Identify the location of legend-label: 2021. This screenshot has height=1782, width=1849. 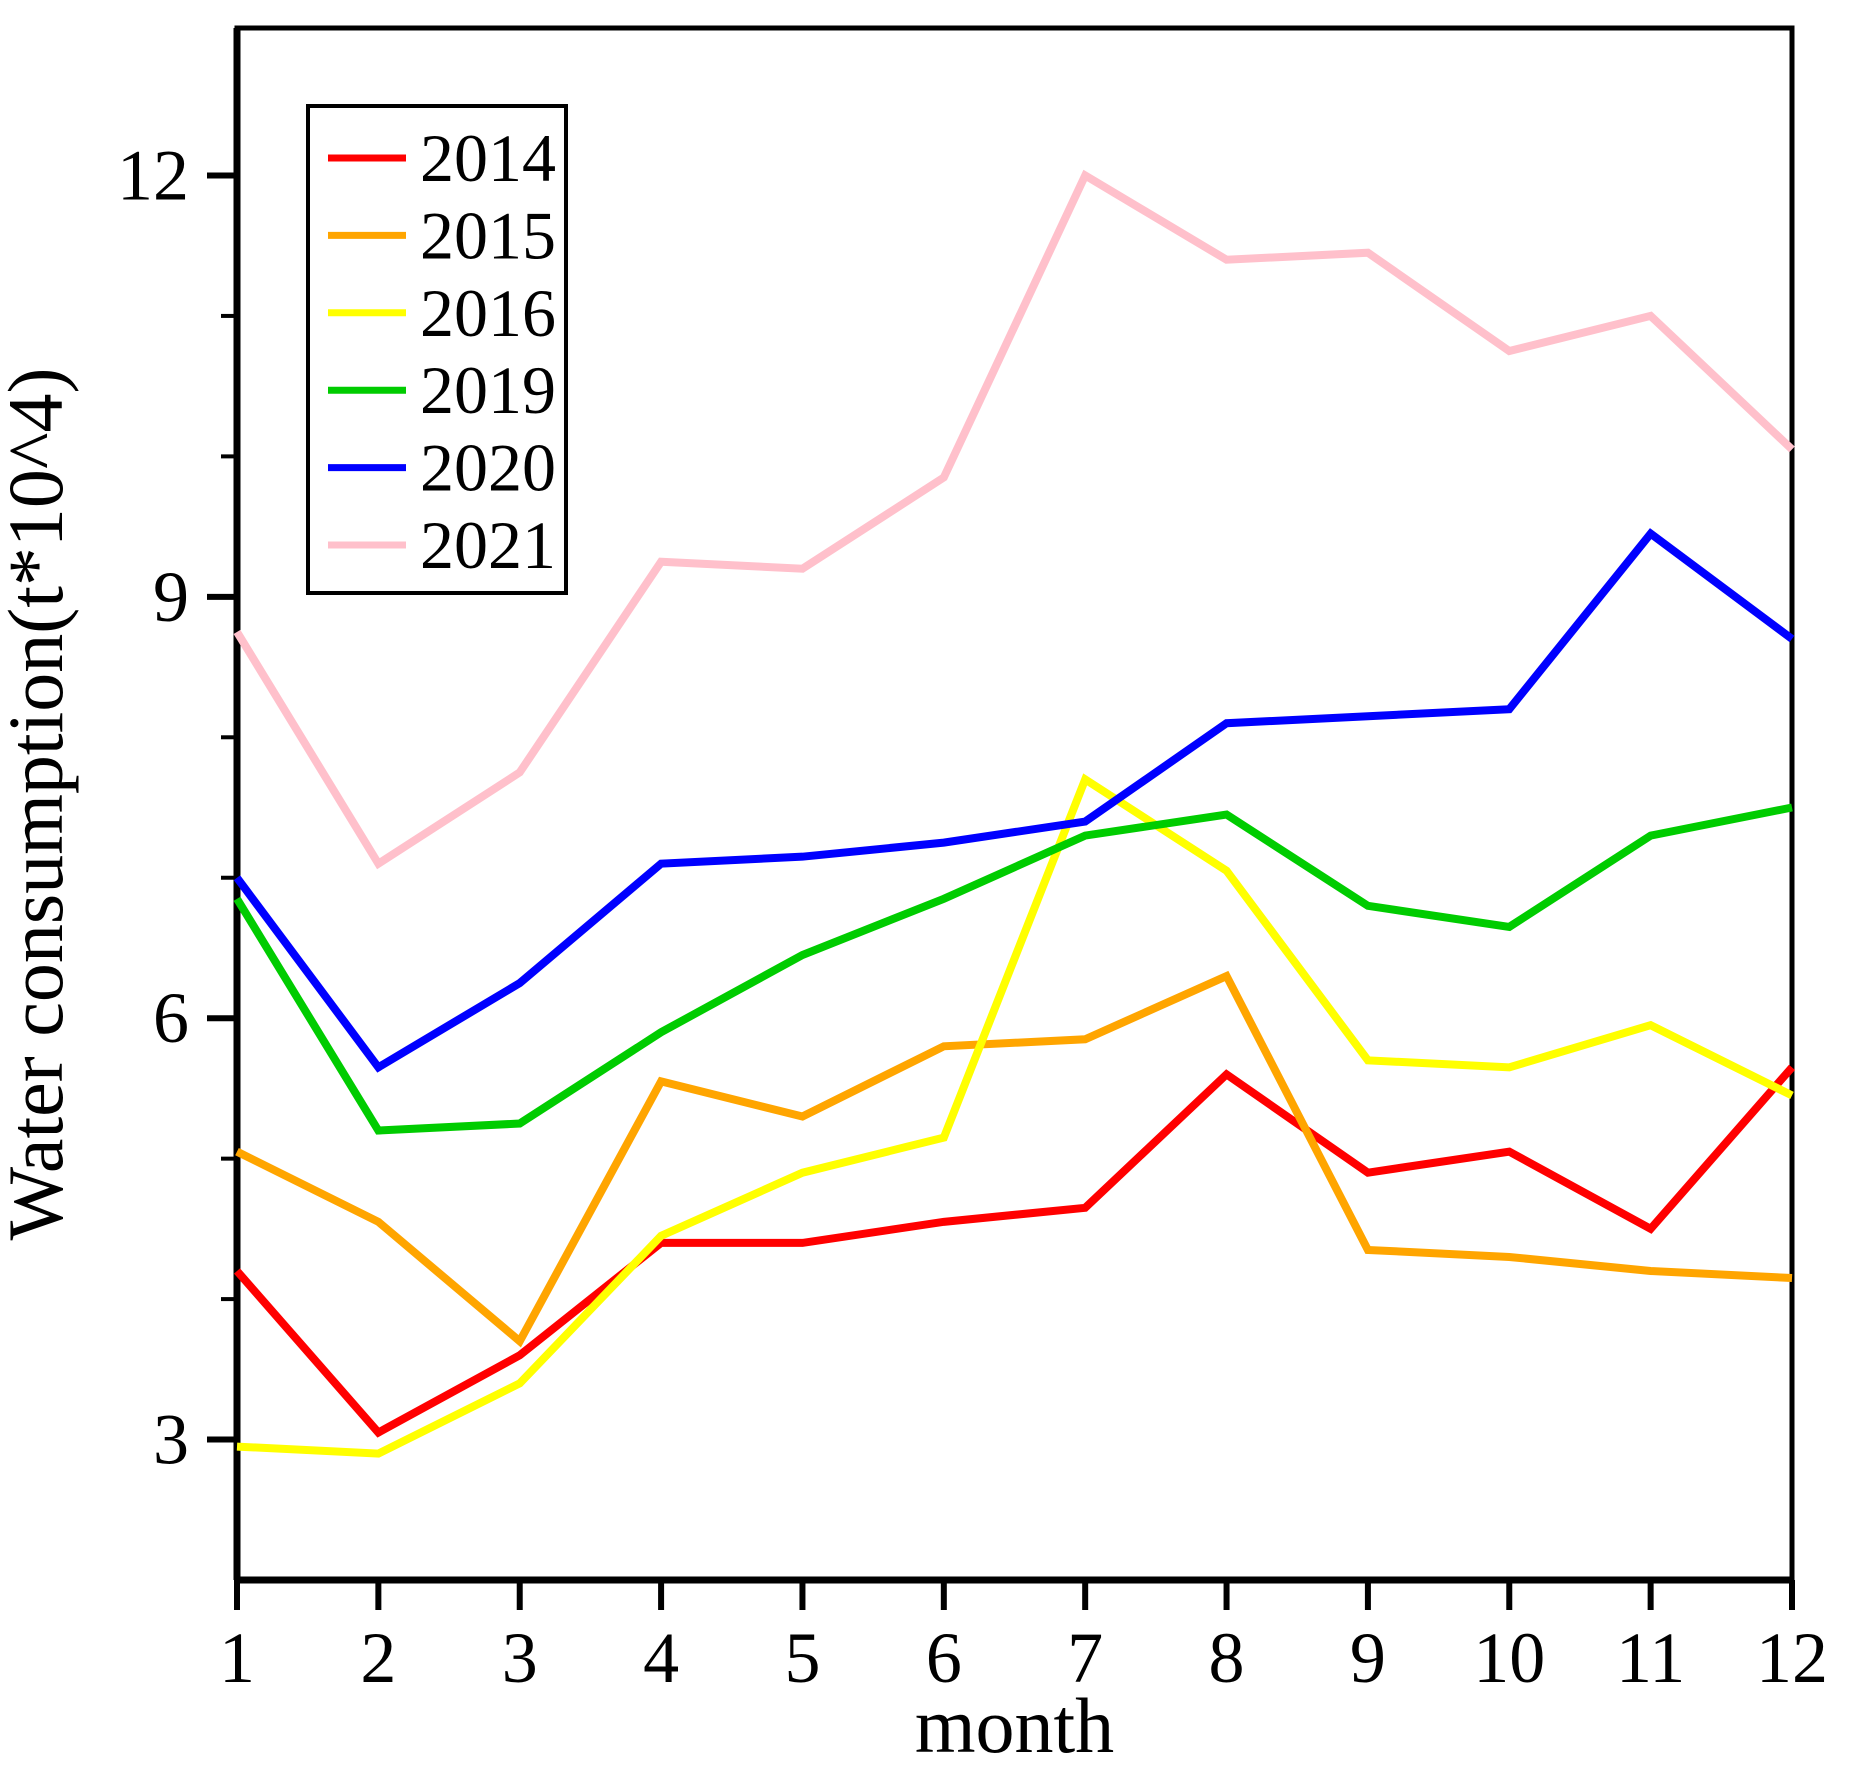
(488, 545).